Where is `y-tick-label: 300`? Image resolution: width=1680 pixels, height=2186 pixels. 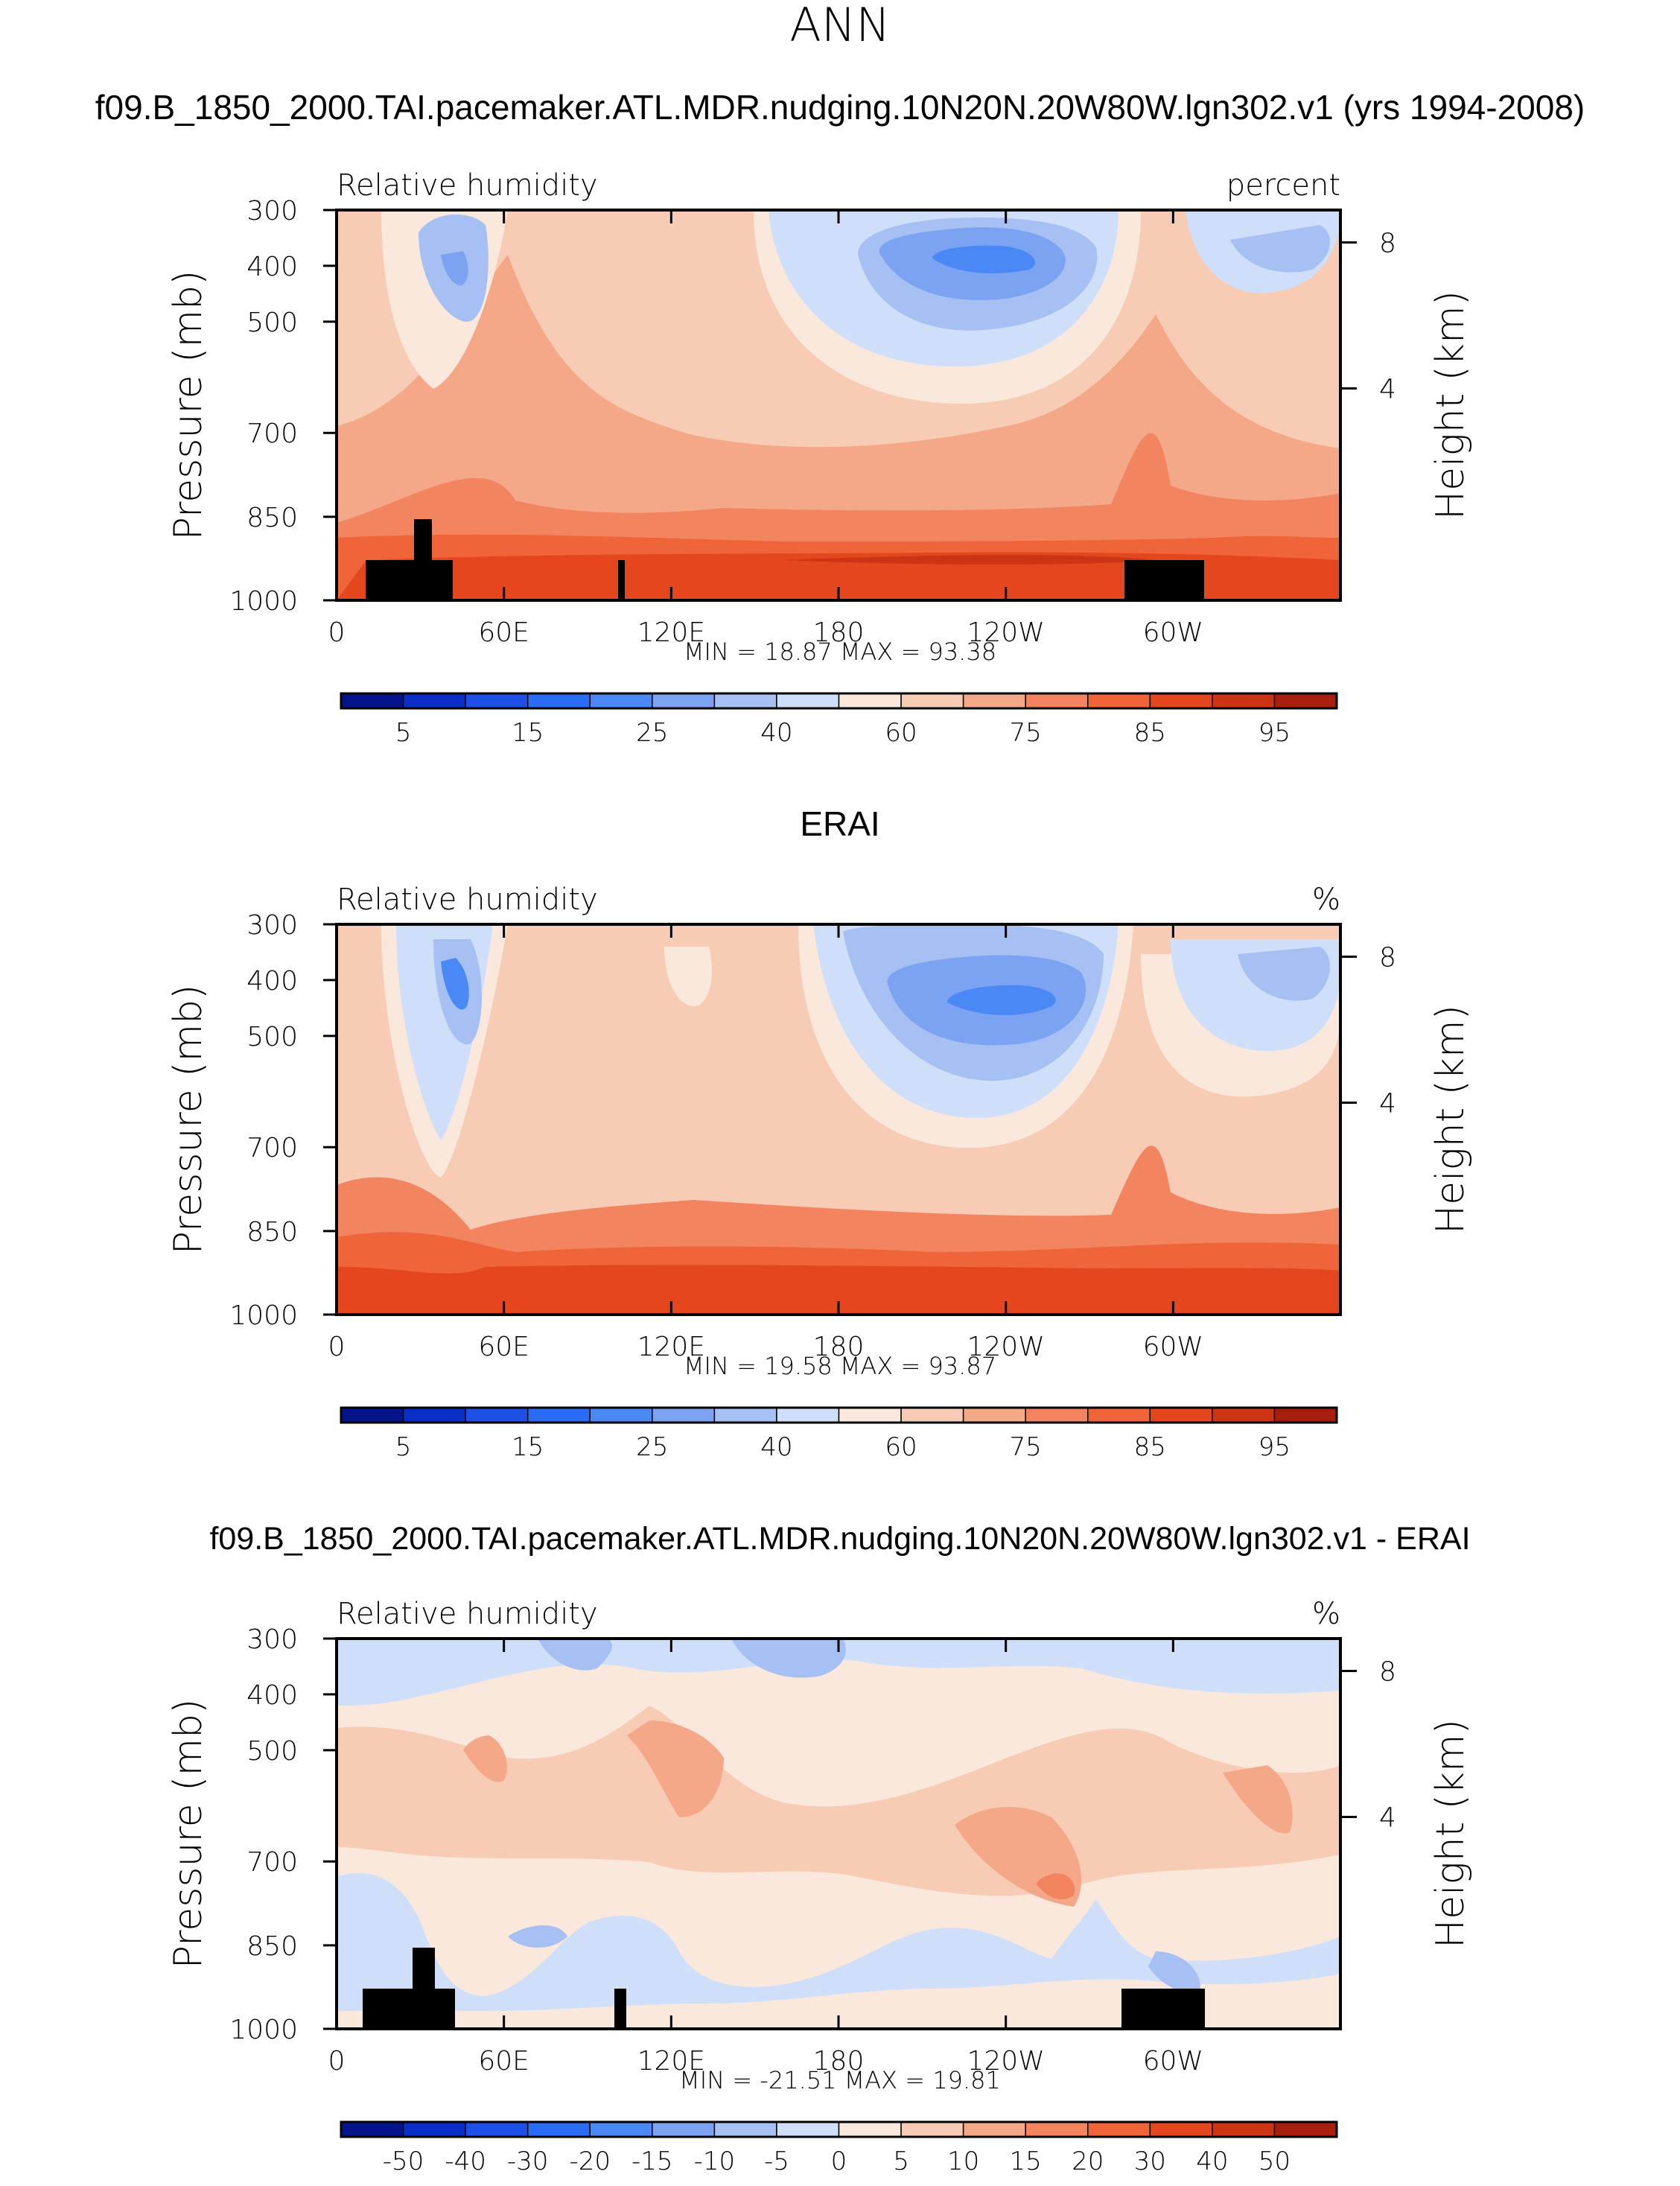
y-tick-label: 300 is located at coordinates (272, 925).